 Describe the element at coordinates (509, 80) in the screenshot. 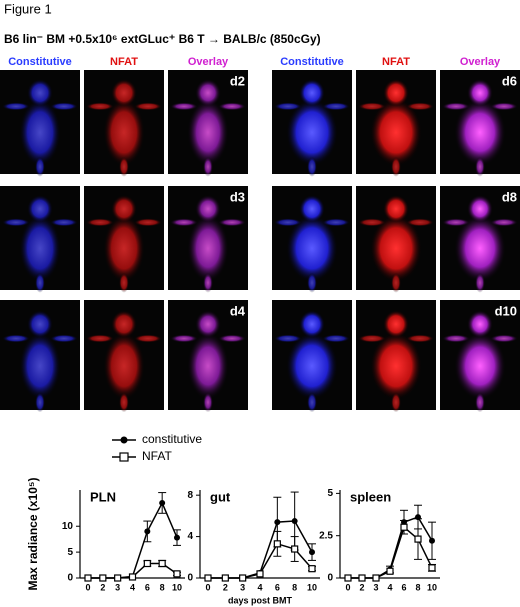

I see `day-label: d6` at that location.